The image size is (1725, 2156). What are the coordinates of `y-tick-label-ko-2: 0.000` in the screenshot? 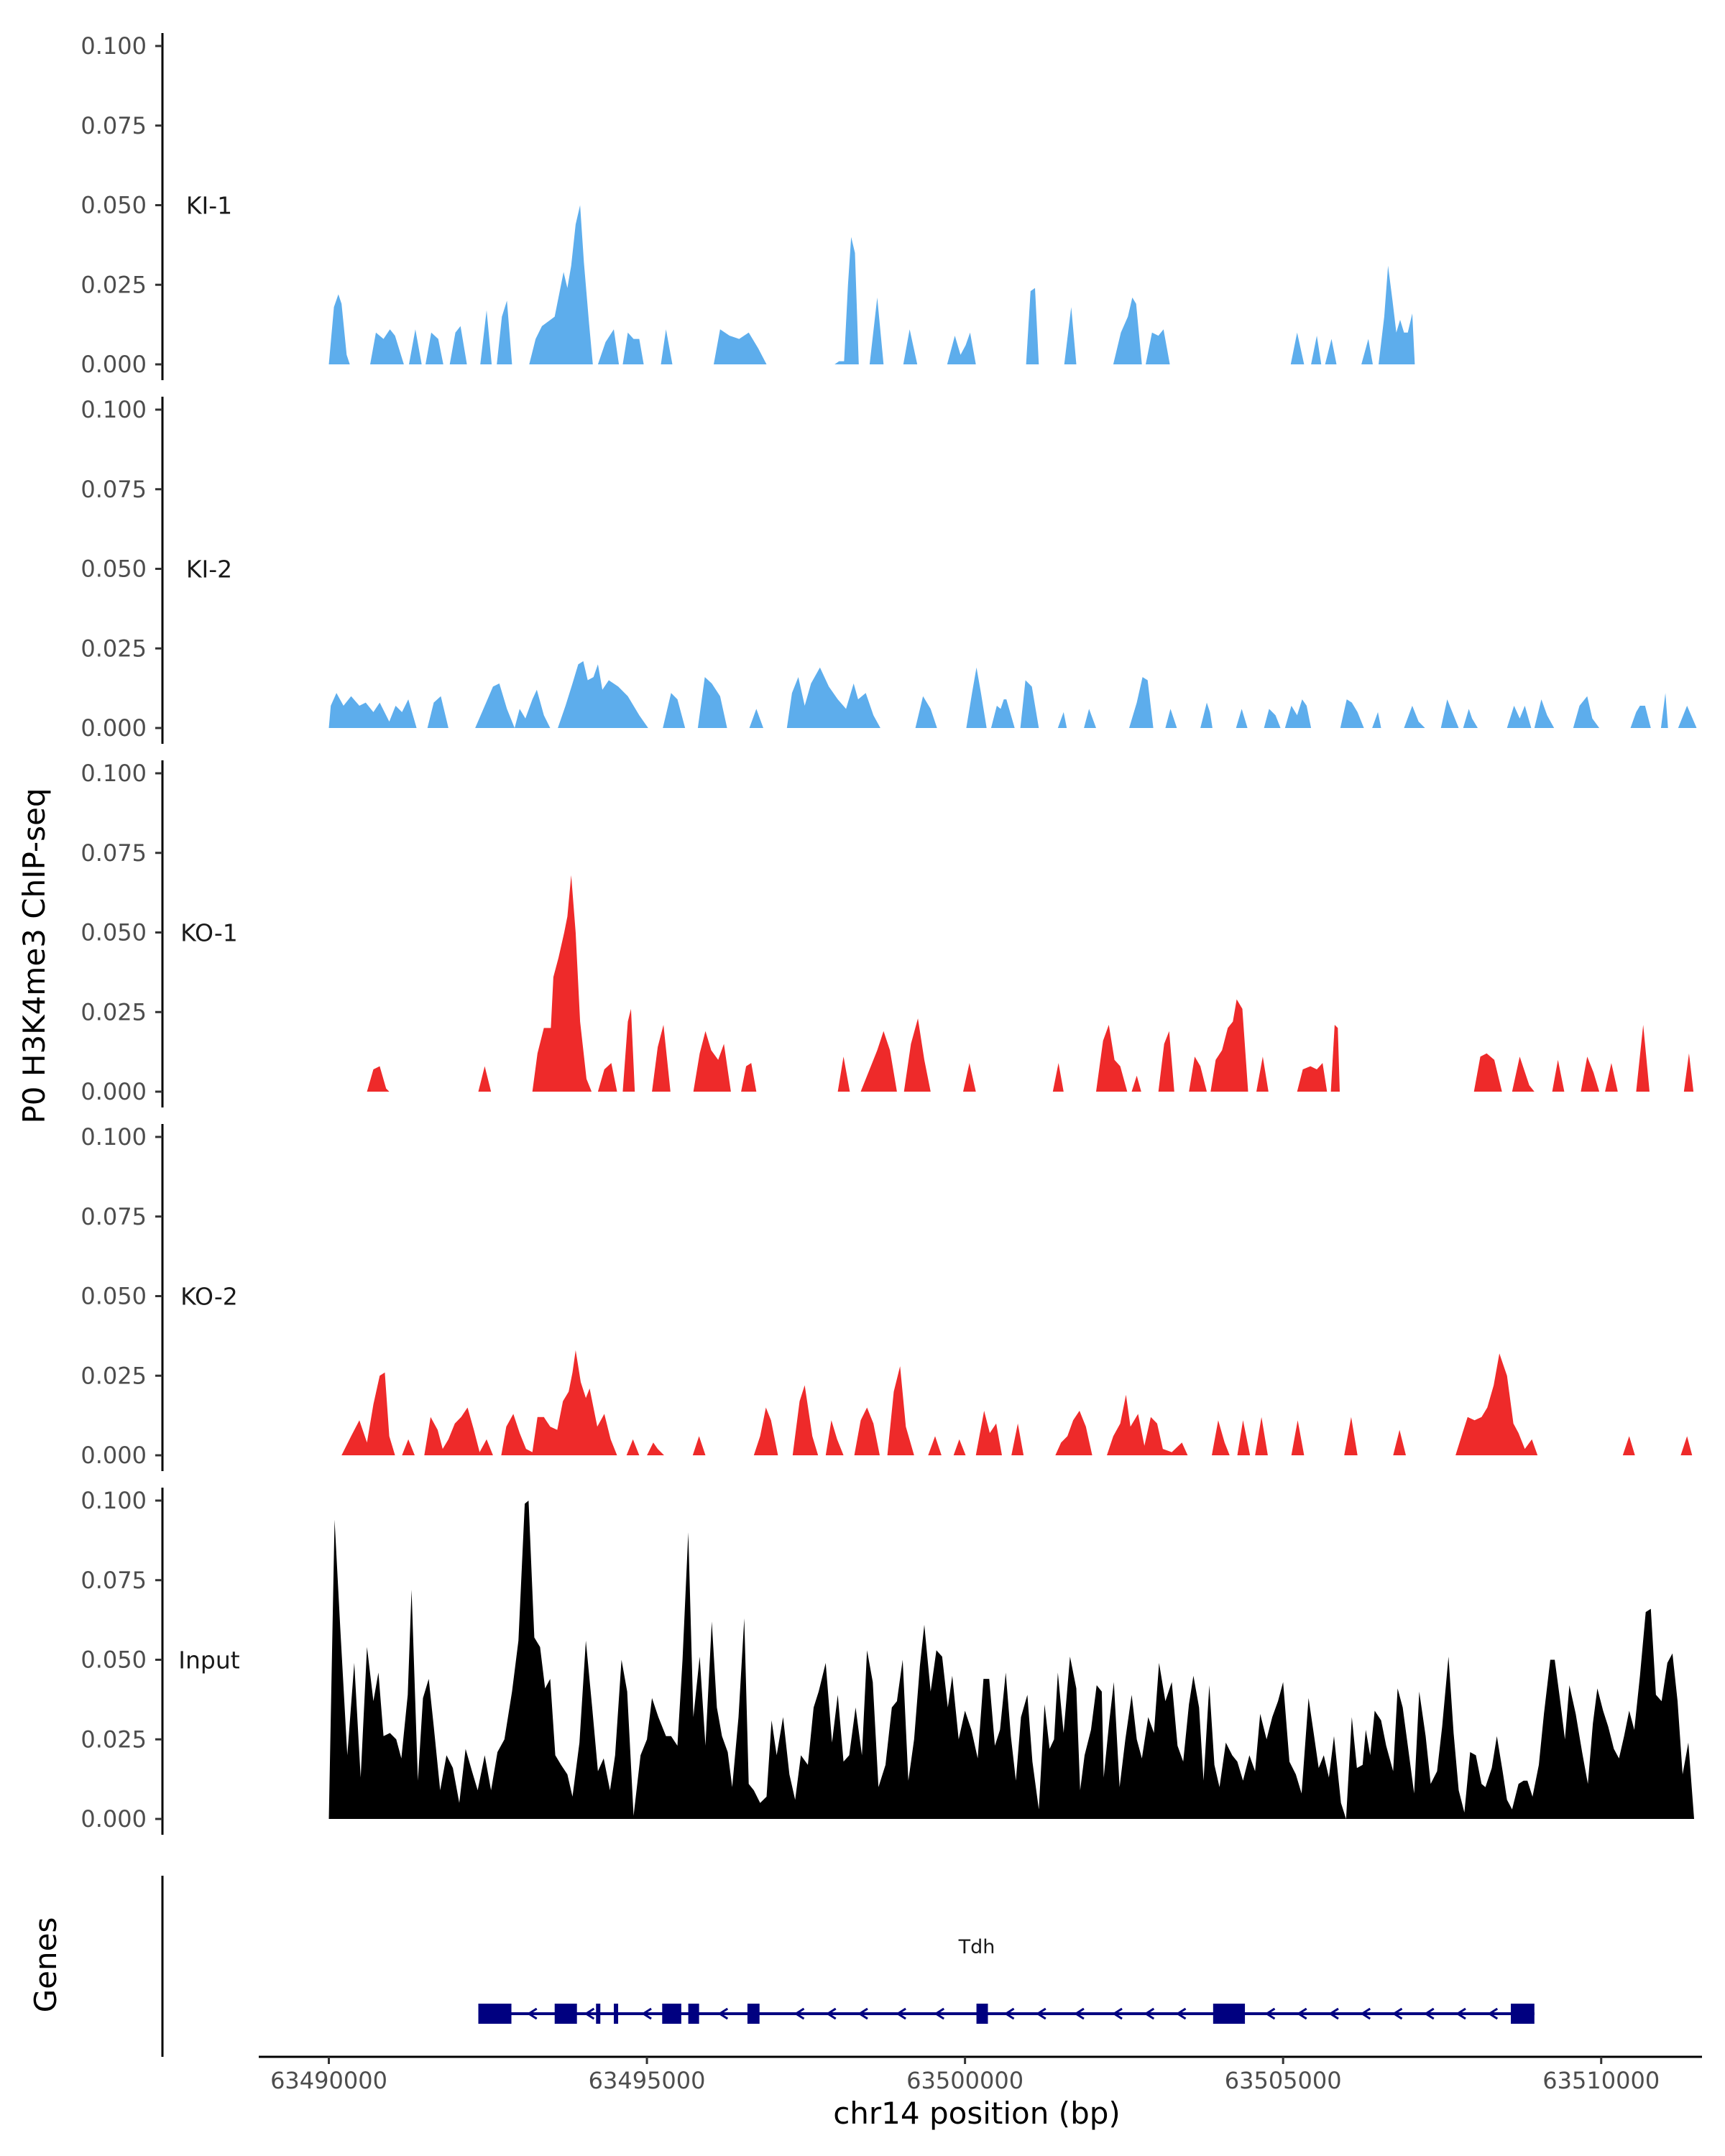 It's located at (113, 1455).